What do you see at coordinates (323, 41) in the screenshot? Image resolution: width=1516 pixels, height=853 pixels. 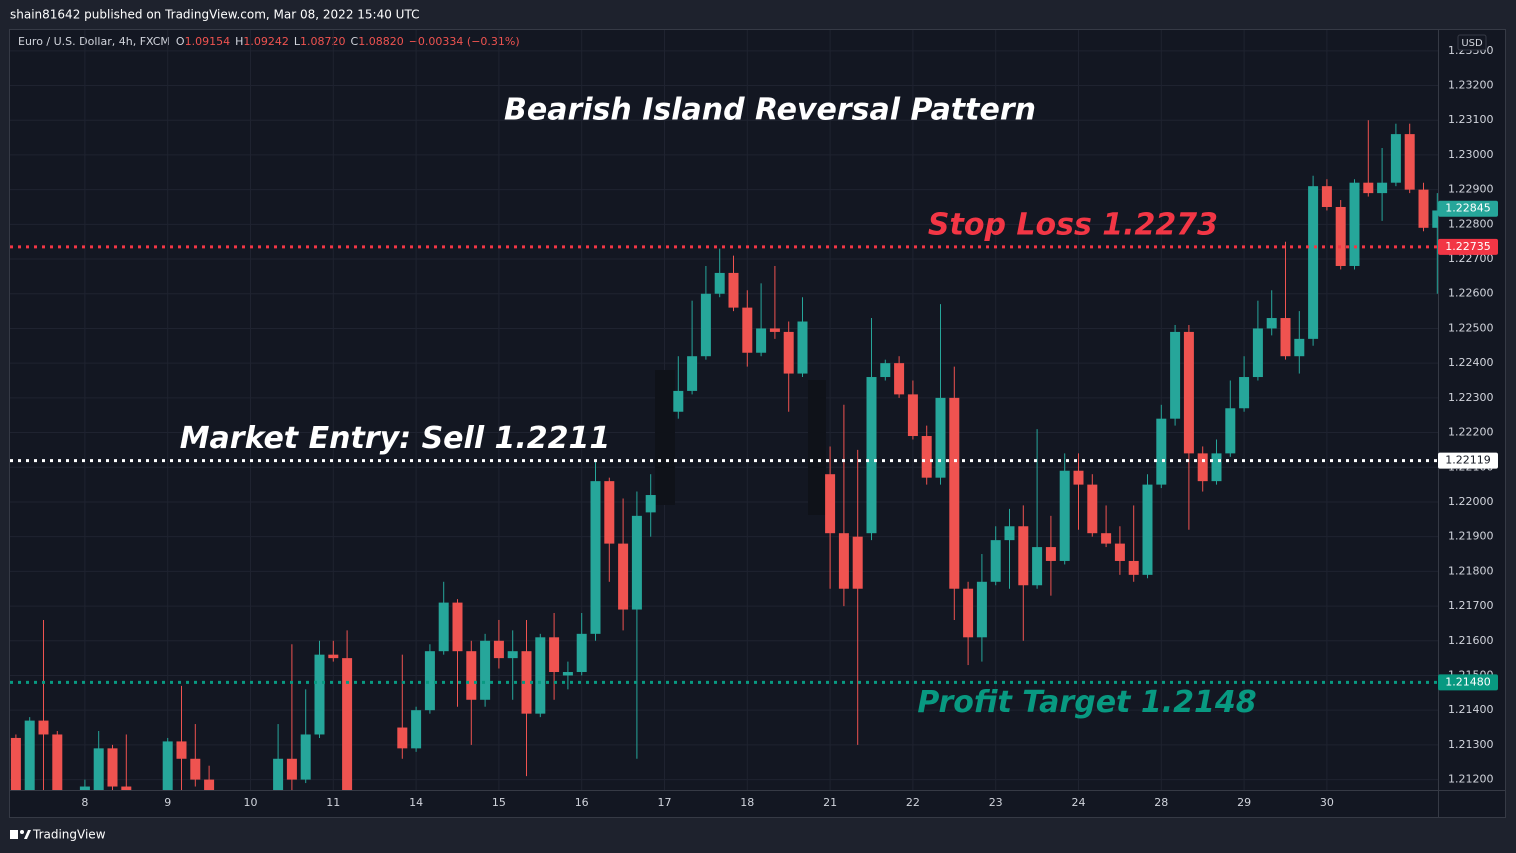 I see `legend-value: 1.08720` at bounding box center [323, 41].